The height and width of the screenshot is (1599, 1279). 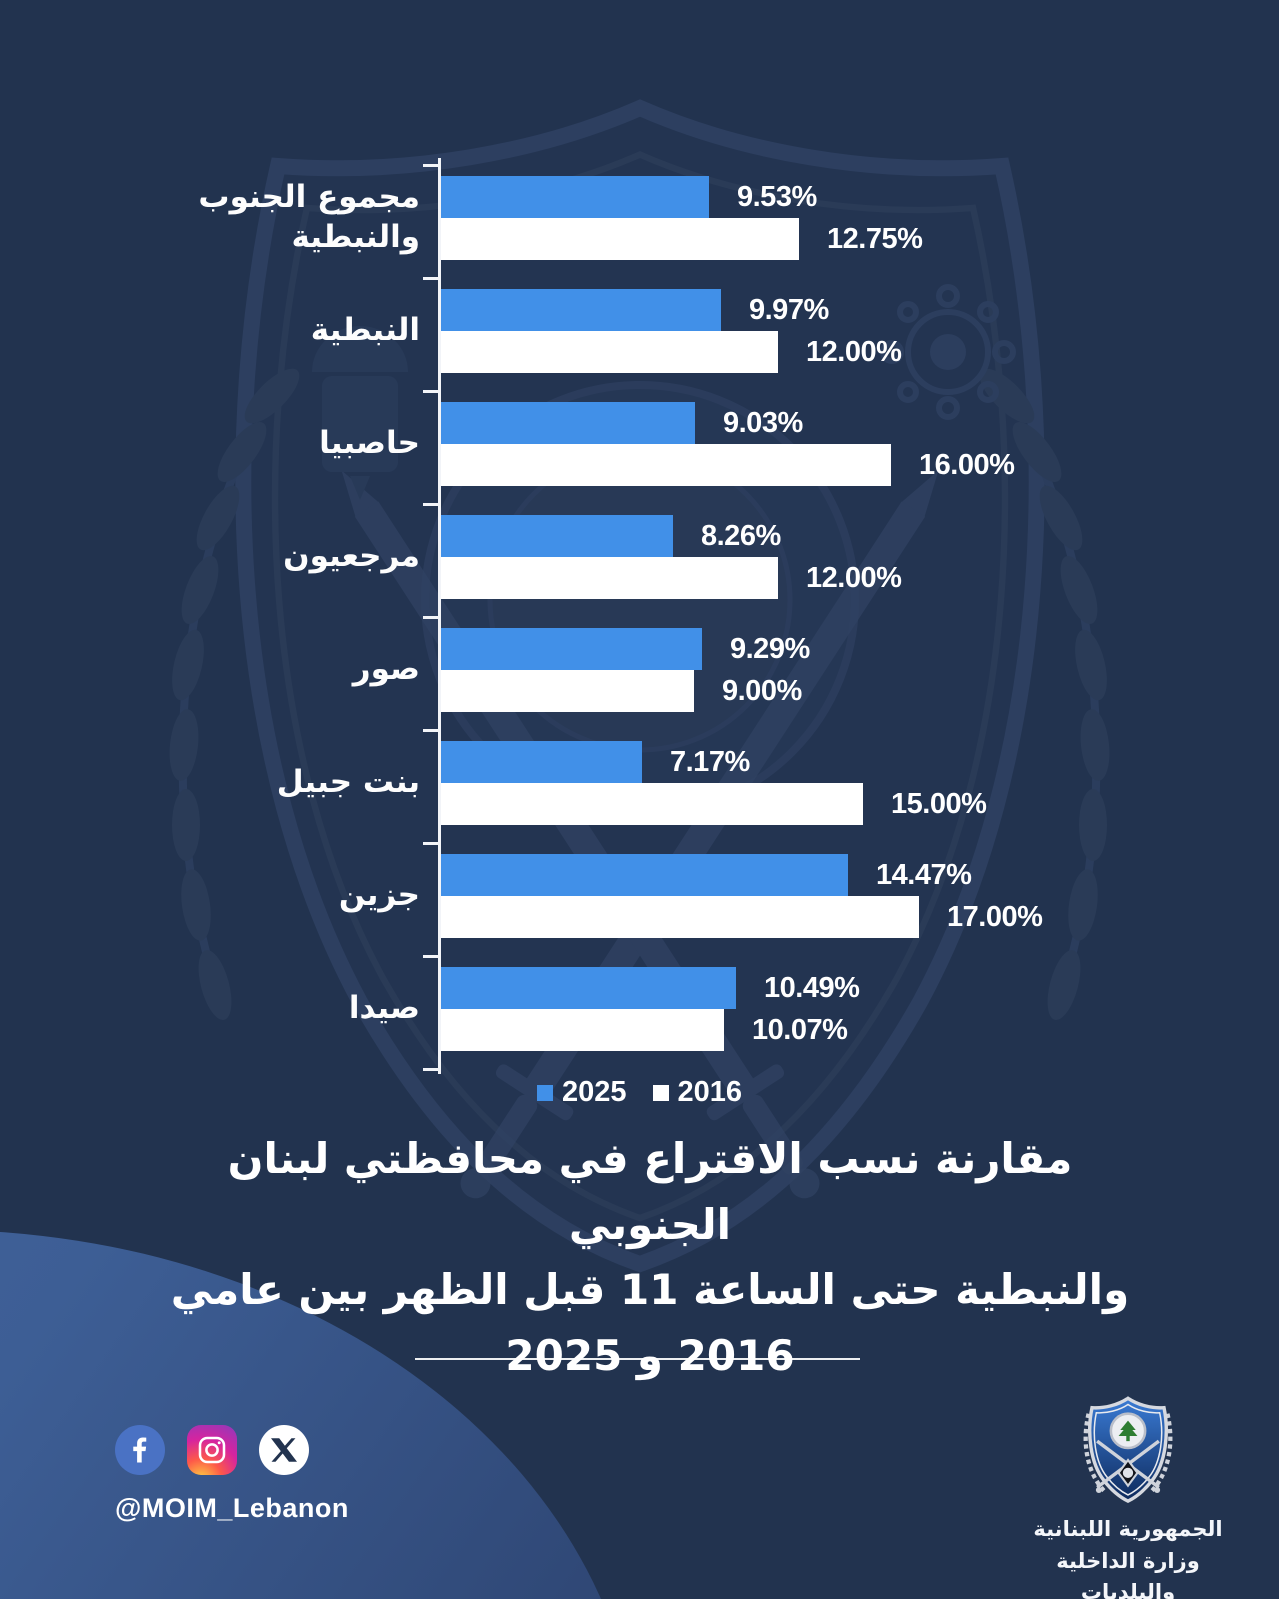 What do you see at coordinates (284, 1450) in the screenshot?
I see `x-icon` at bounding box center [284, 1450].